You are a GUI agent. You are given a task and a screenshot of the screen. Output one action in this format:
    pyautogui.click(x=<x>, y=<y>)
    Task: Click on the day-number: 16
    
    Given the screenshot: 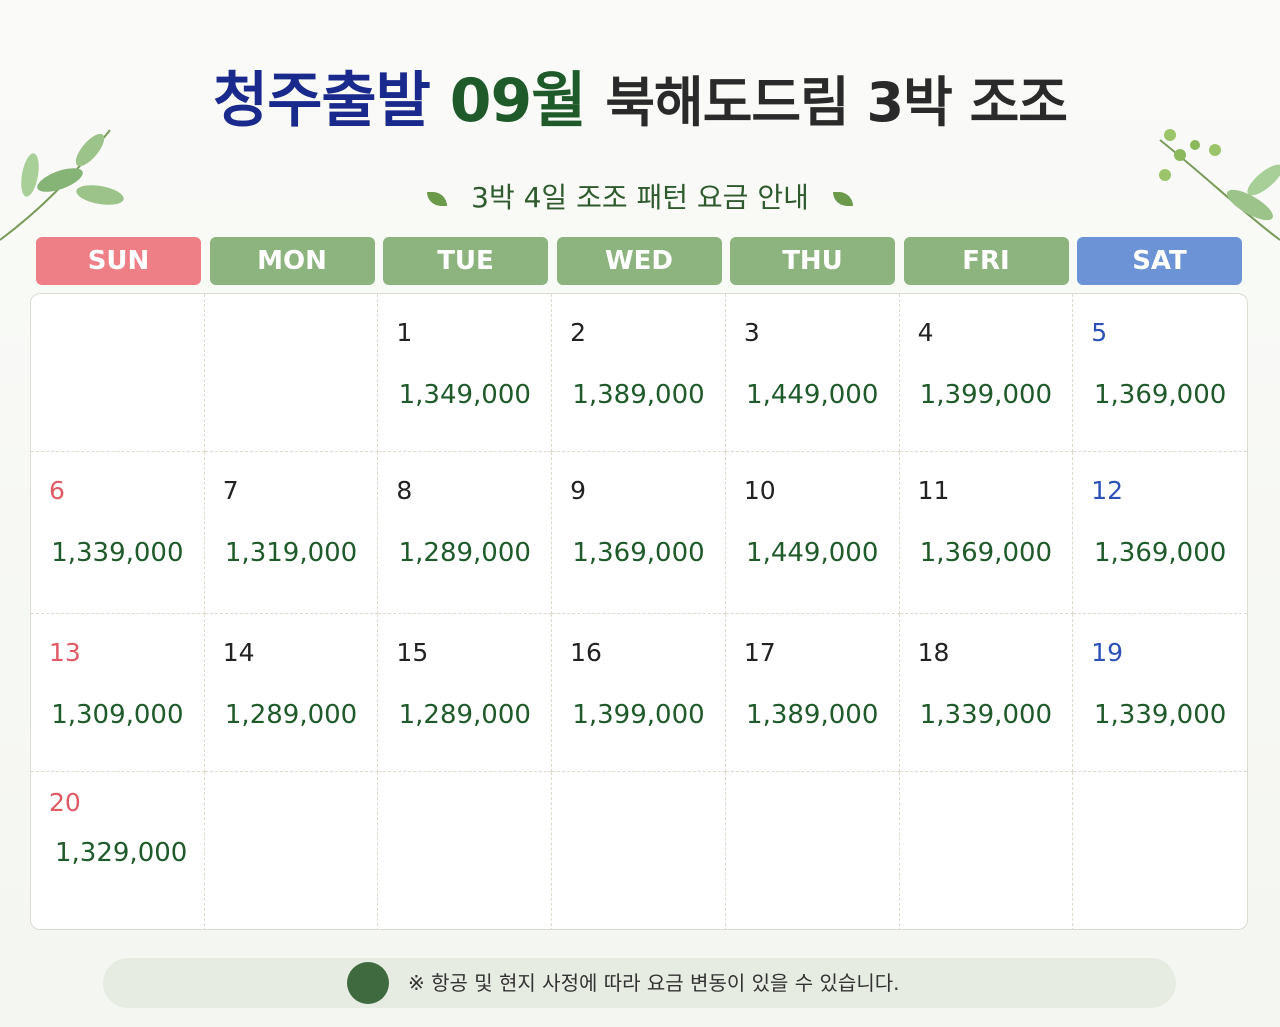 What is the action you would take?
    pyautogui.click(x=586, y=652)
    